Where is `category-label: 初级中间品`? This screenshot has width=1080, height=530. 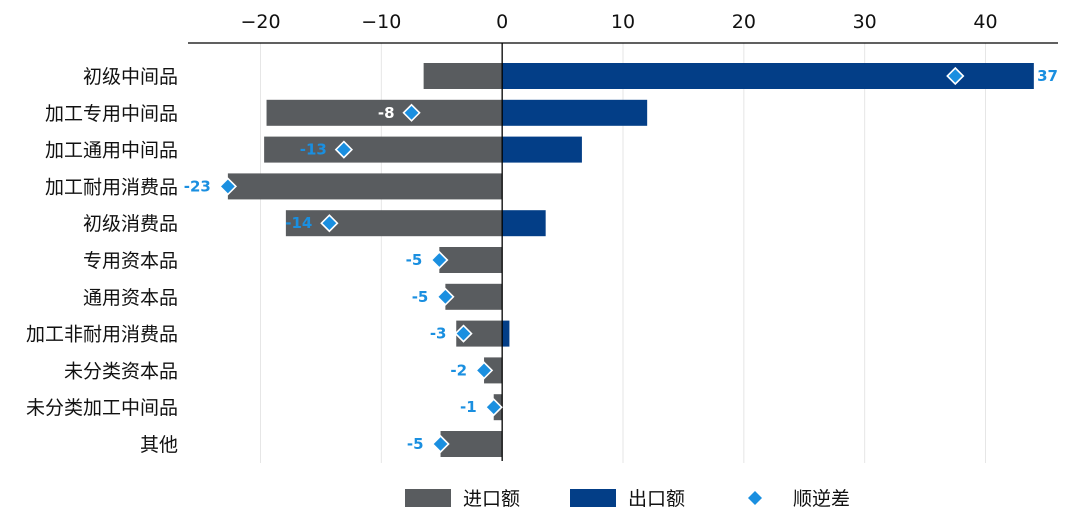 category-label: 初级中间品 is located at coordinates (130, 77).